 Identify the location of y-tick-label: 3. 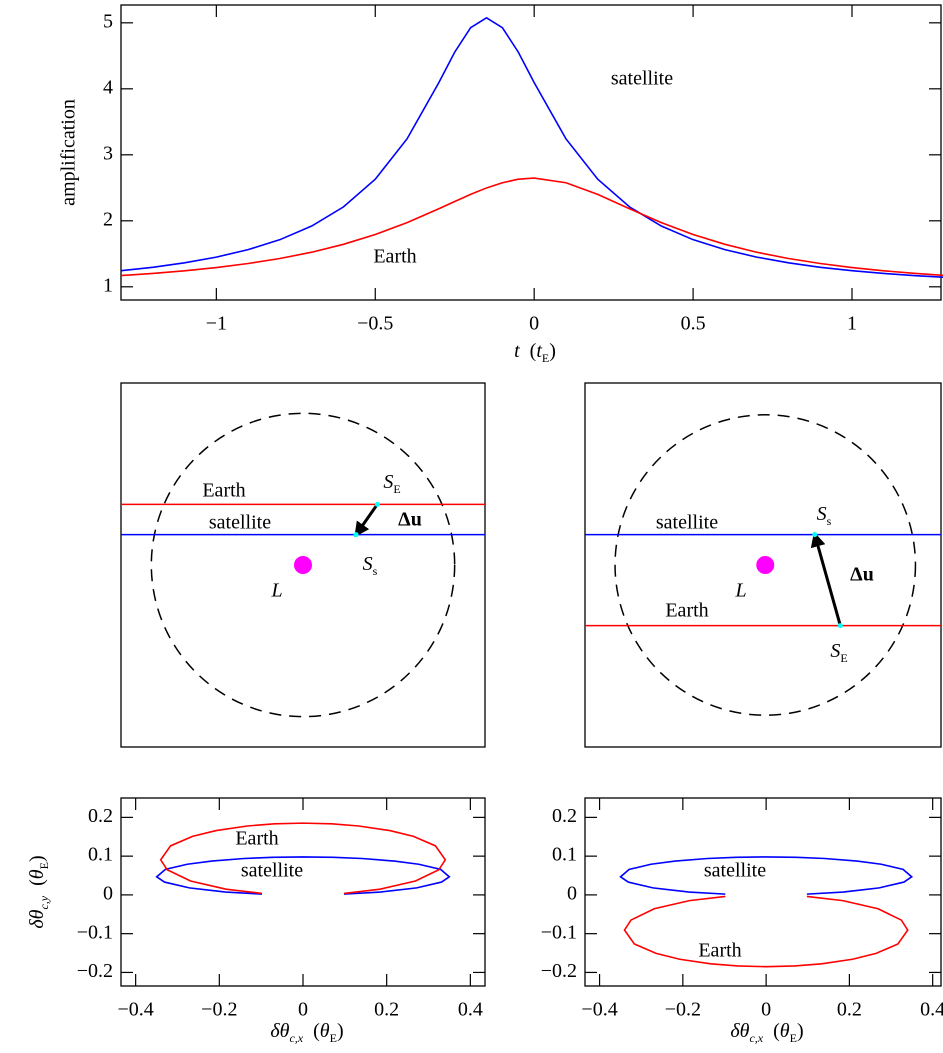
(108, 153).